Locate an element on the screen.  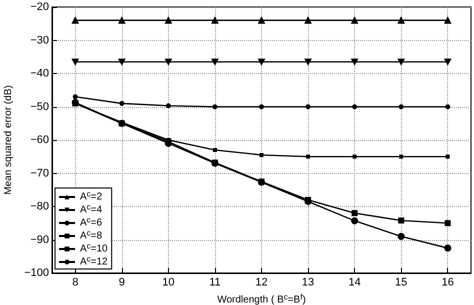
x-tick-label: 9 is located at coordinates (121, 282).